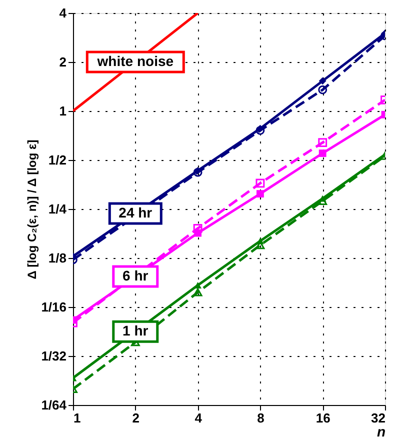 This screenshot has height=445, width=400. What do you see at coordinates (62, 62) in the screenshot?
I see `y-tick-label: 2` at bounding box center [62, 62].